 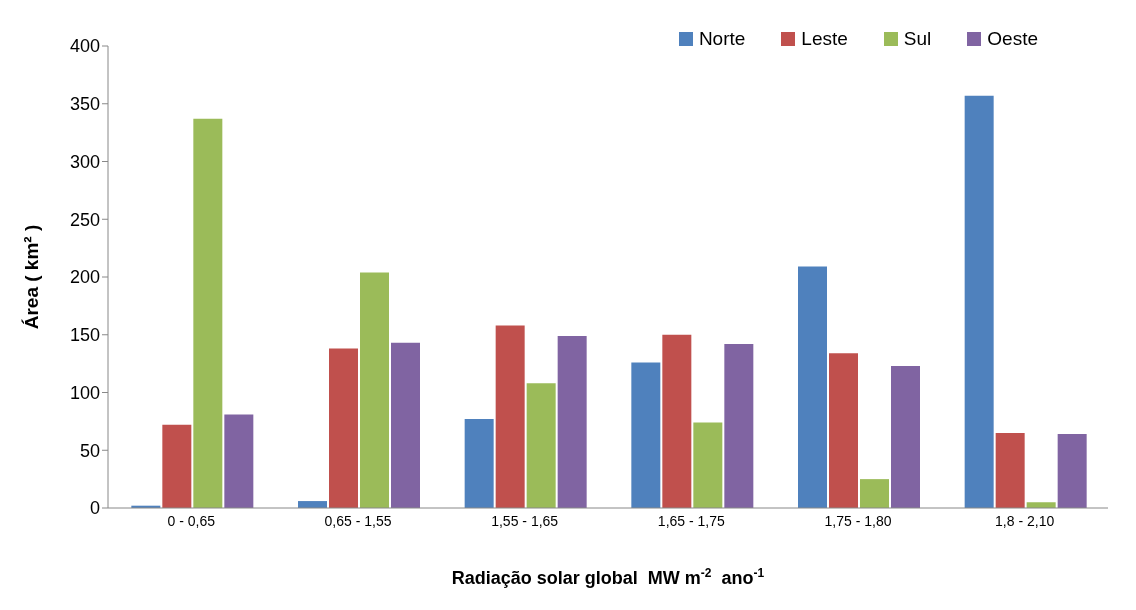 I want to click on legend-label: Norte, so click(x=721, y=39).